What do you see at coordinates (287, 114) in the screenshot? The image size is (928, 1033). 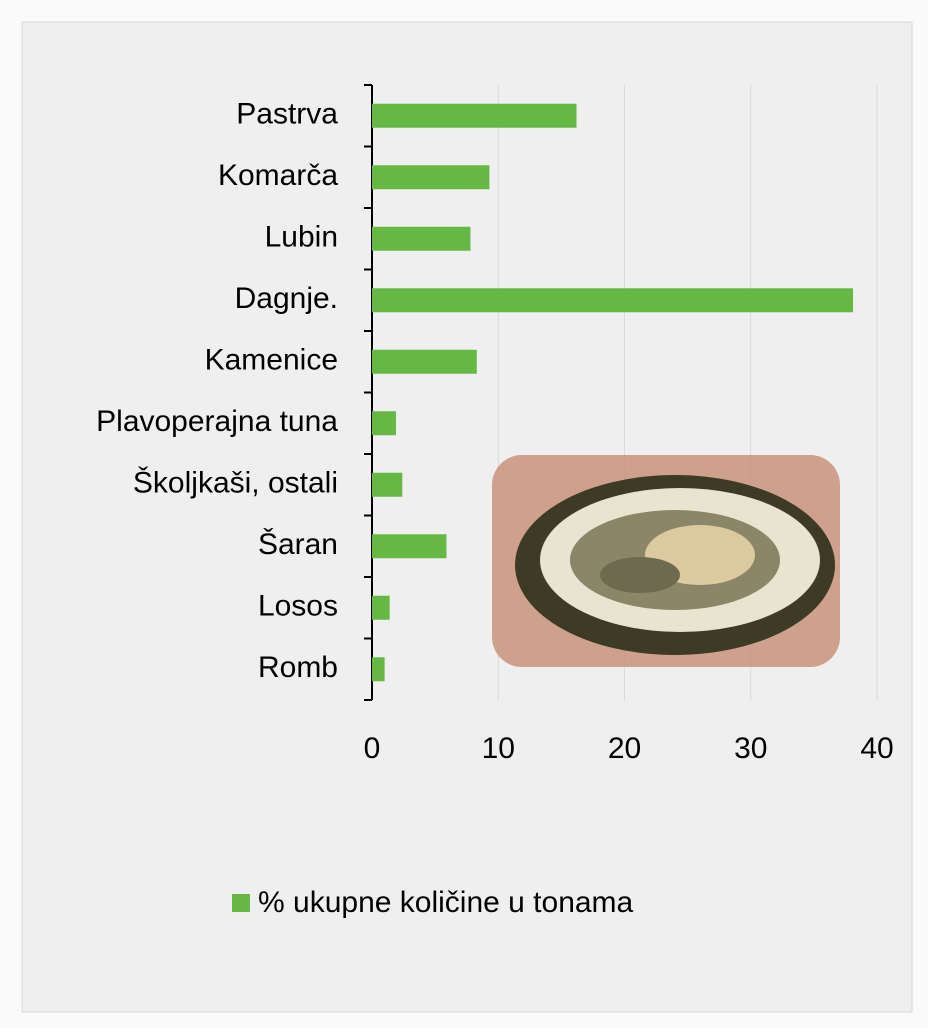 I see `y-tick-label: Pastrva` at bounding box center [287, 114].